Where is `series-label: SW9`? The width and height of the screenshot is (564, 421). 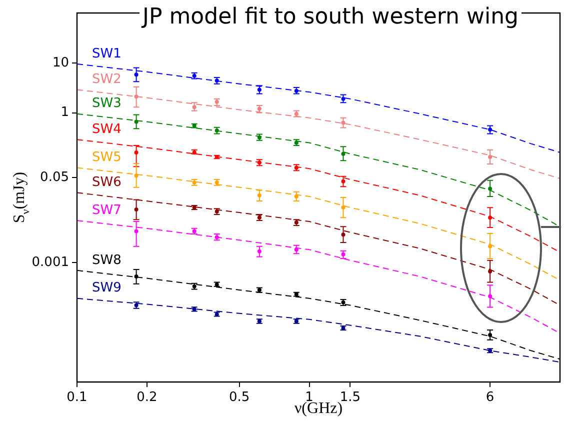
series-label: SW9 is located at coordinates (107, 288).